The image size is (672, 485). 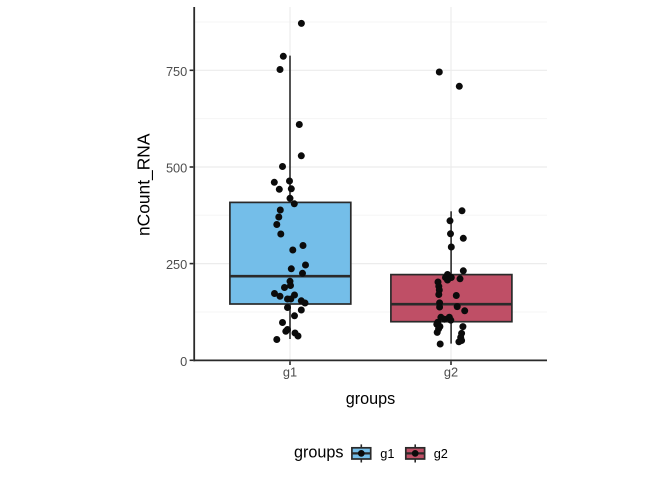 What do you see at coordinates (183, 361) in the screenshot?
I see `svg-text: 0` at bounding box center [183, 361].